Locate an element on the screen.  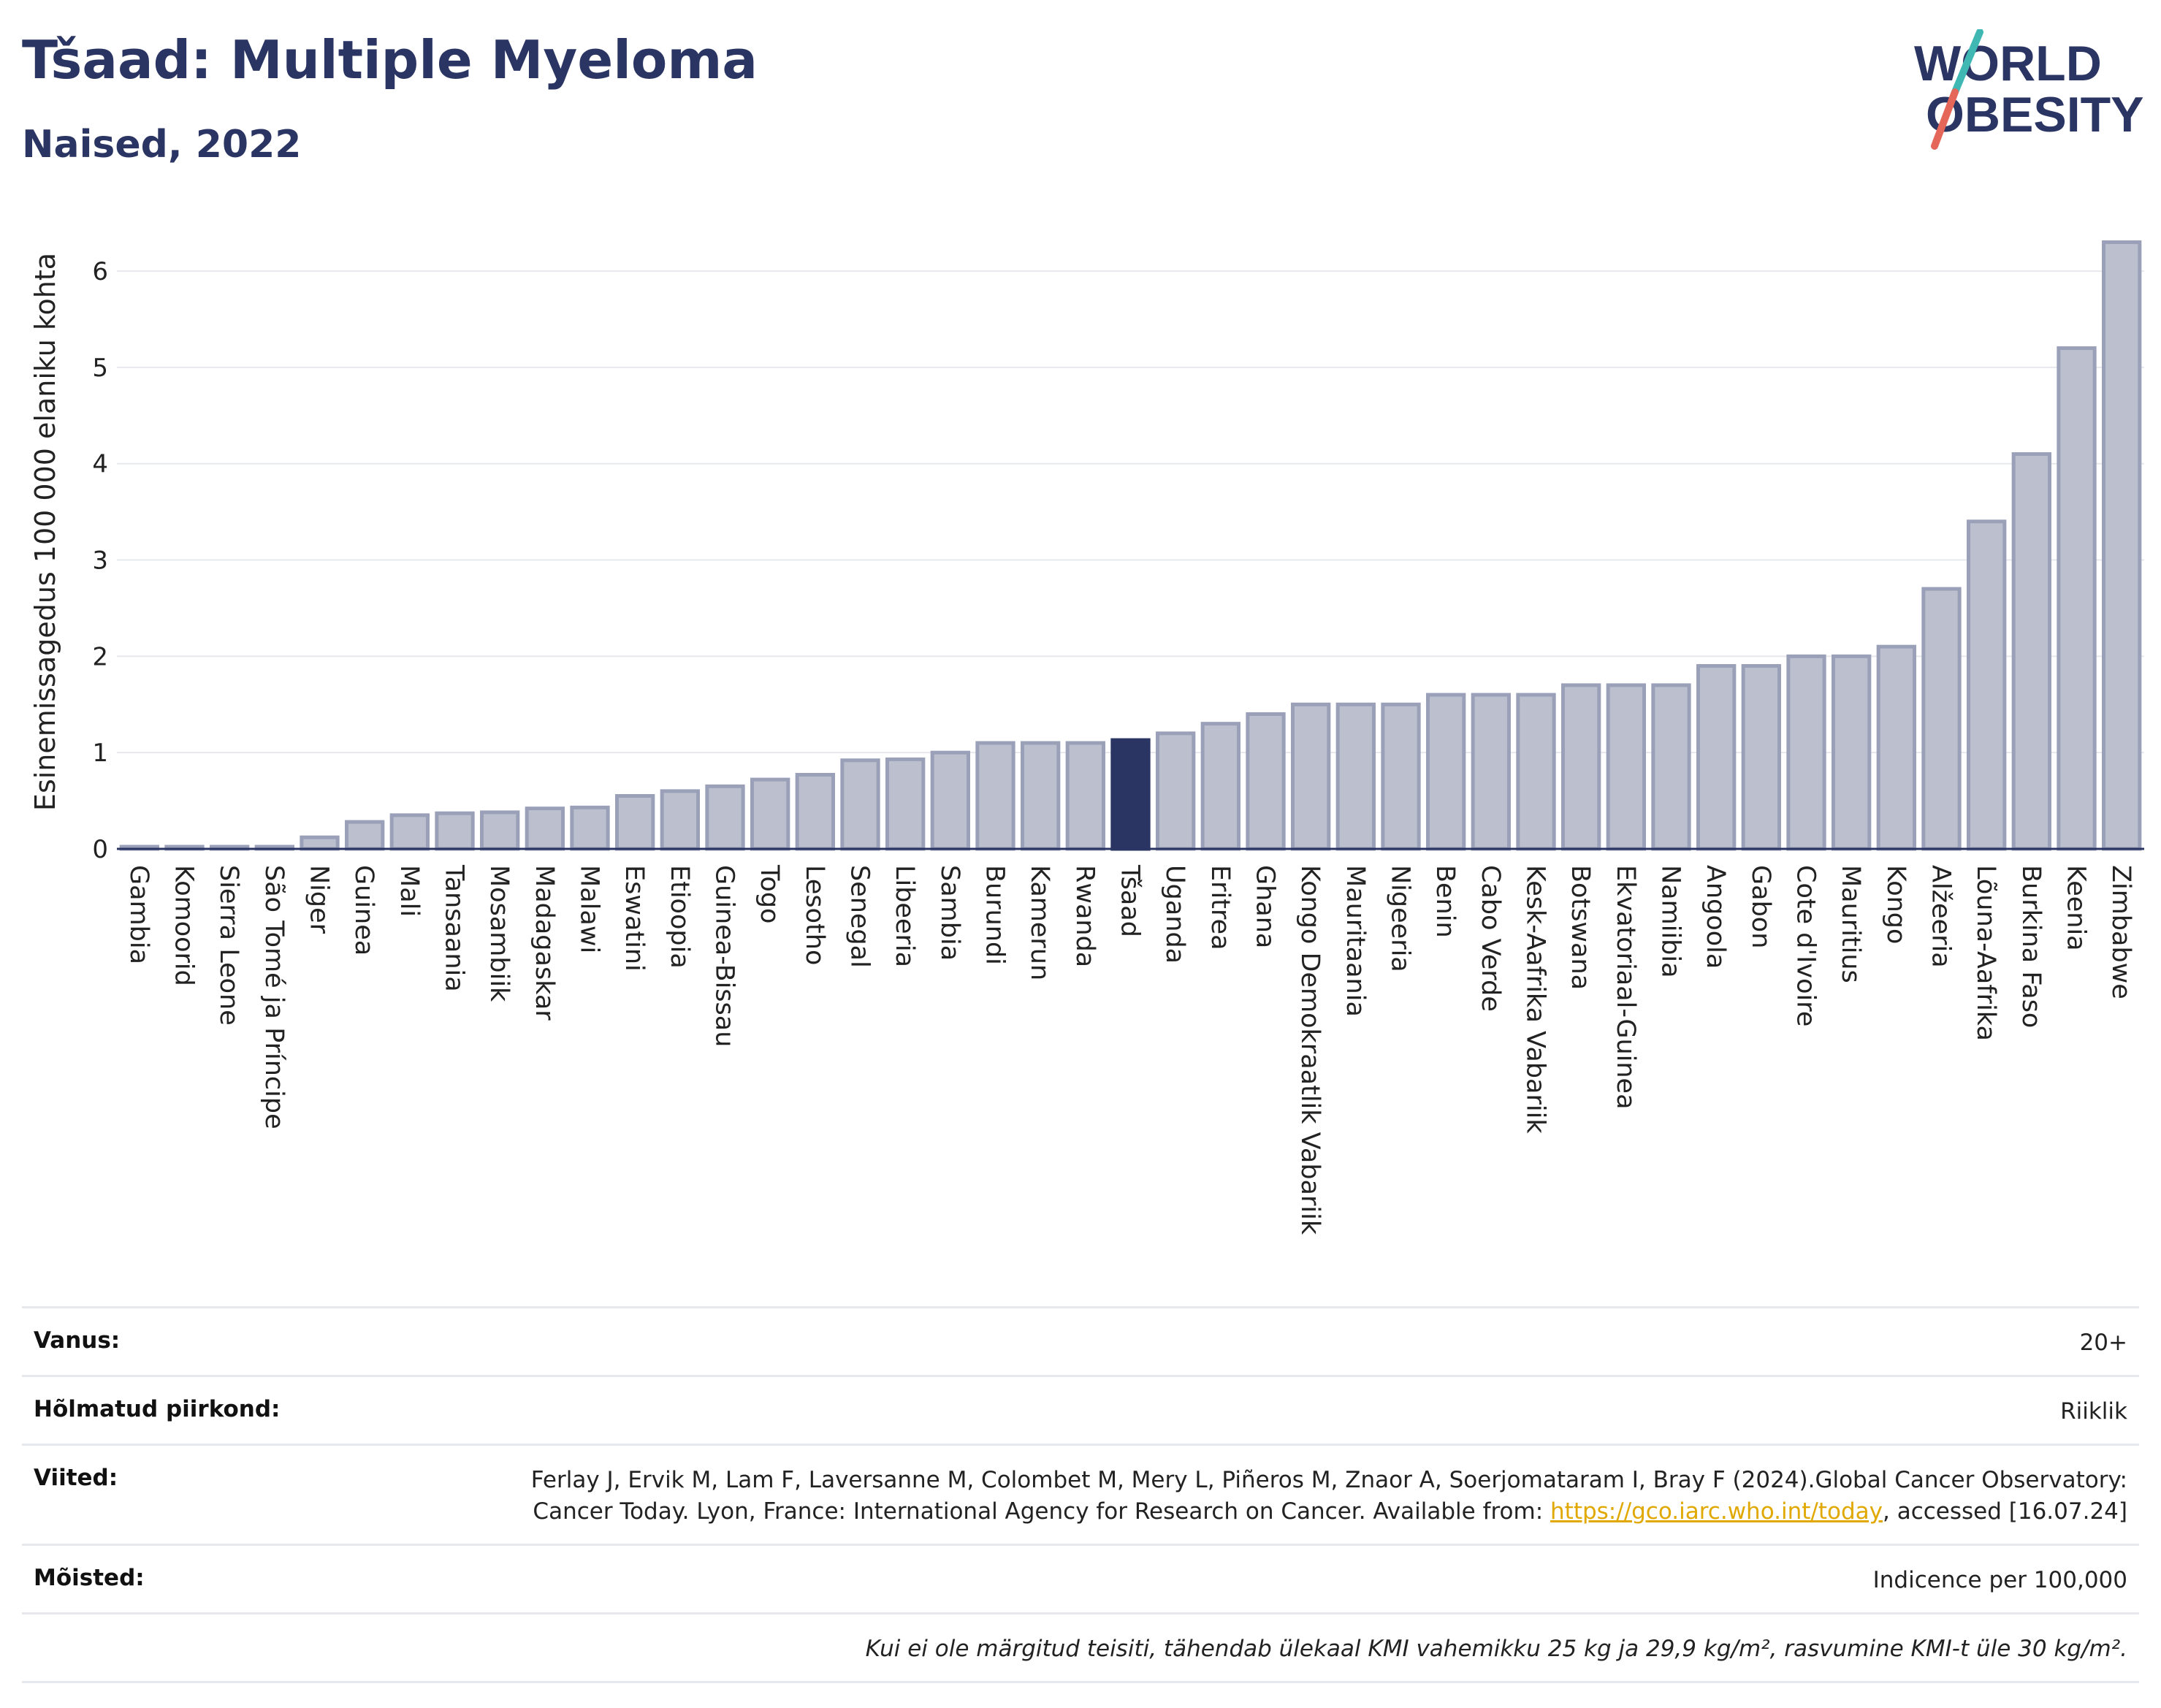
x-tick-label: Cabo Verde is located at coordinates (1490, 938).